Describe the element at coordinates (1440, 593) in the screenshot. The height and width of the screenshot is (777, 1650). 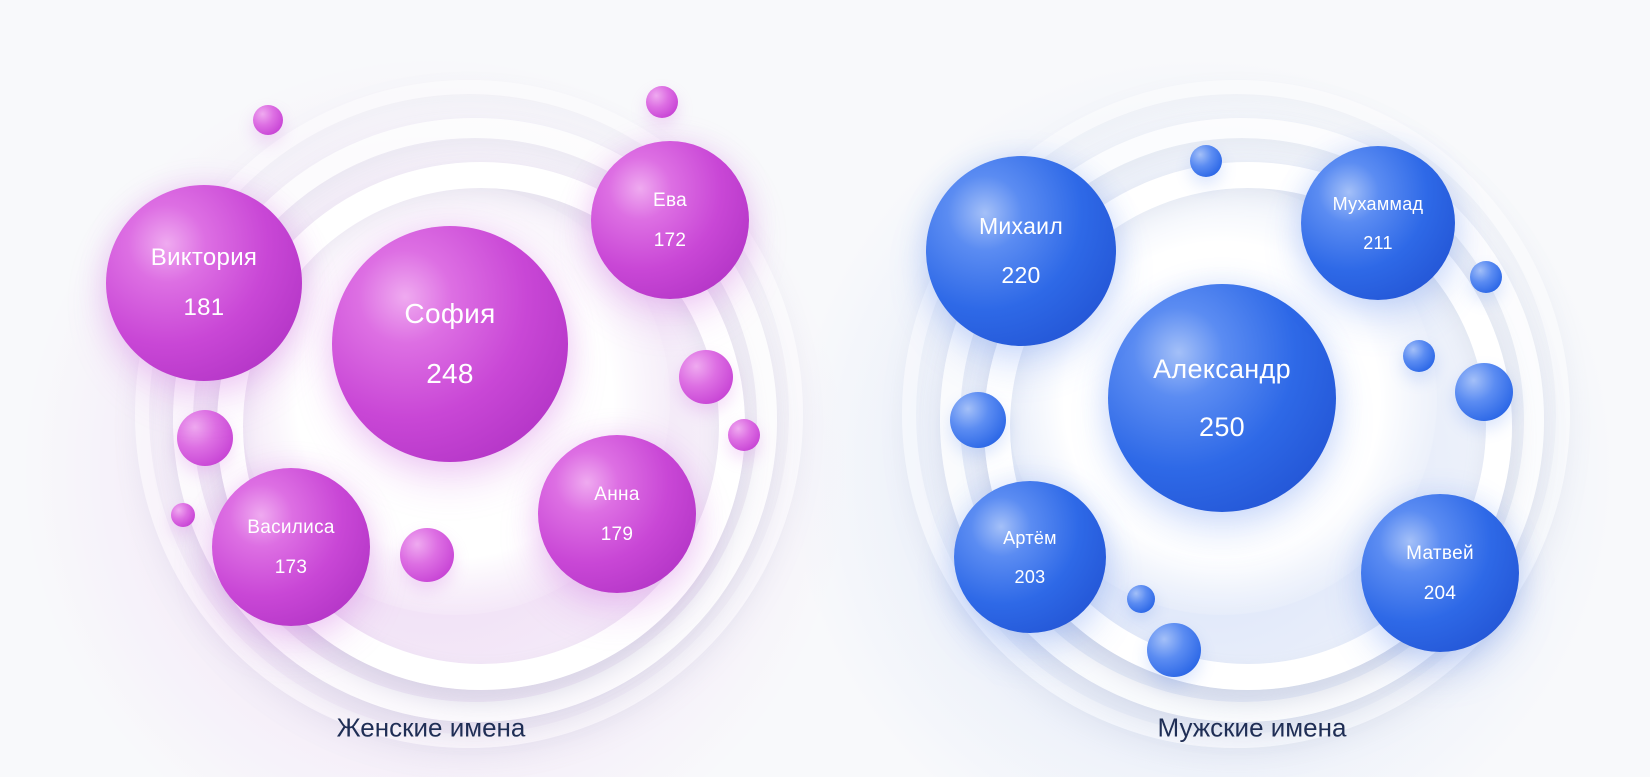
I see `bubble-value-label: 204` at that location.